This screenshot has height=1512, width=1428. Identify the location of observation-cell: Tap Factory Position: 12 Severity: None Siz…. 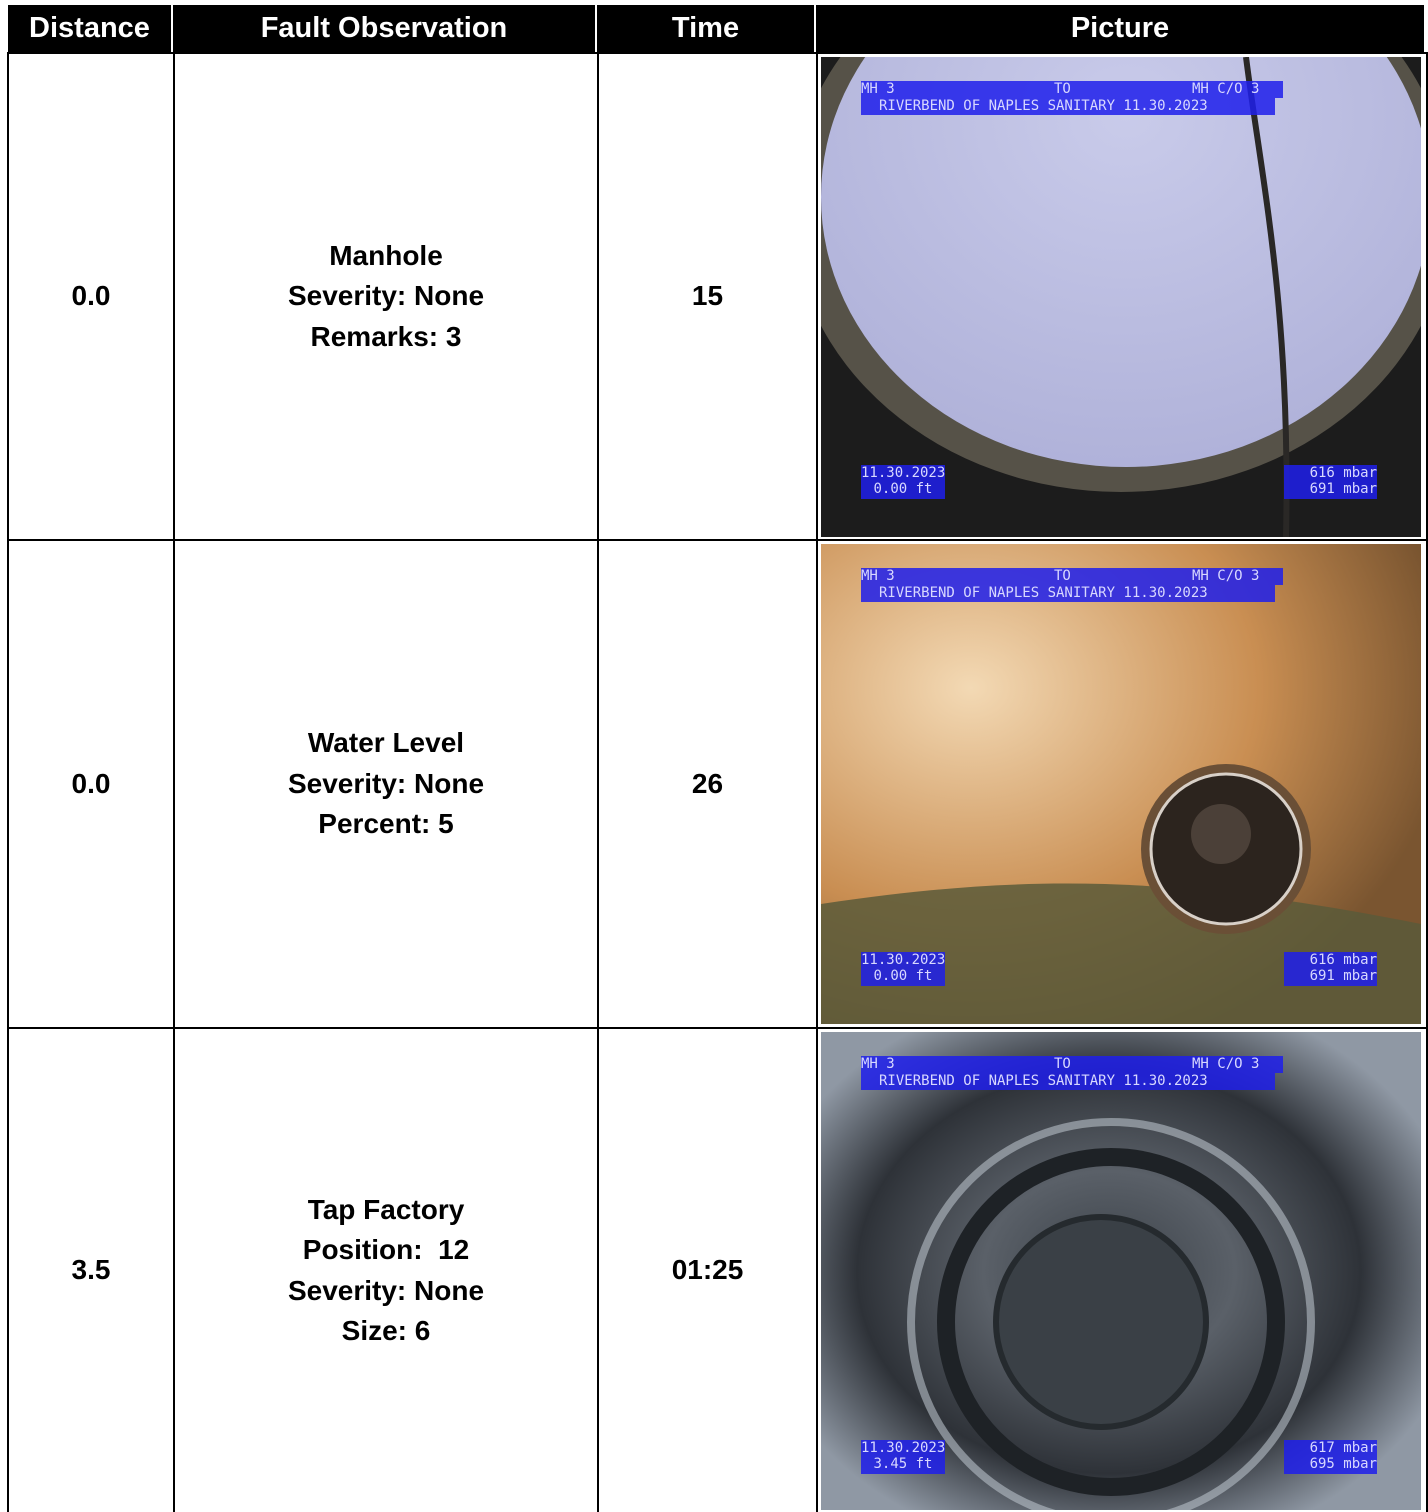
(385, 1269).